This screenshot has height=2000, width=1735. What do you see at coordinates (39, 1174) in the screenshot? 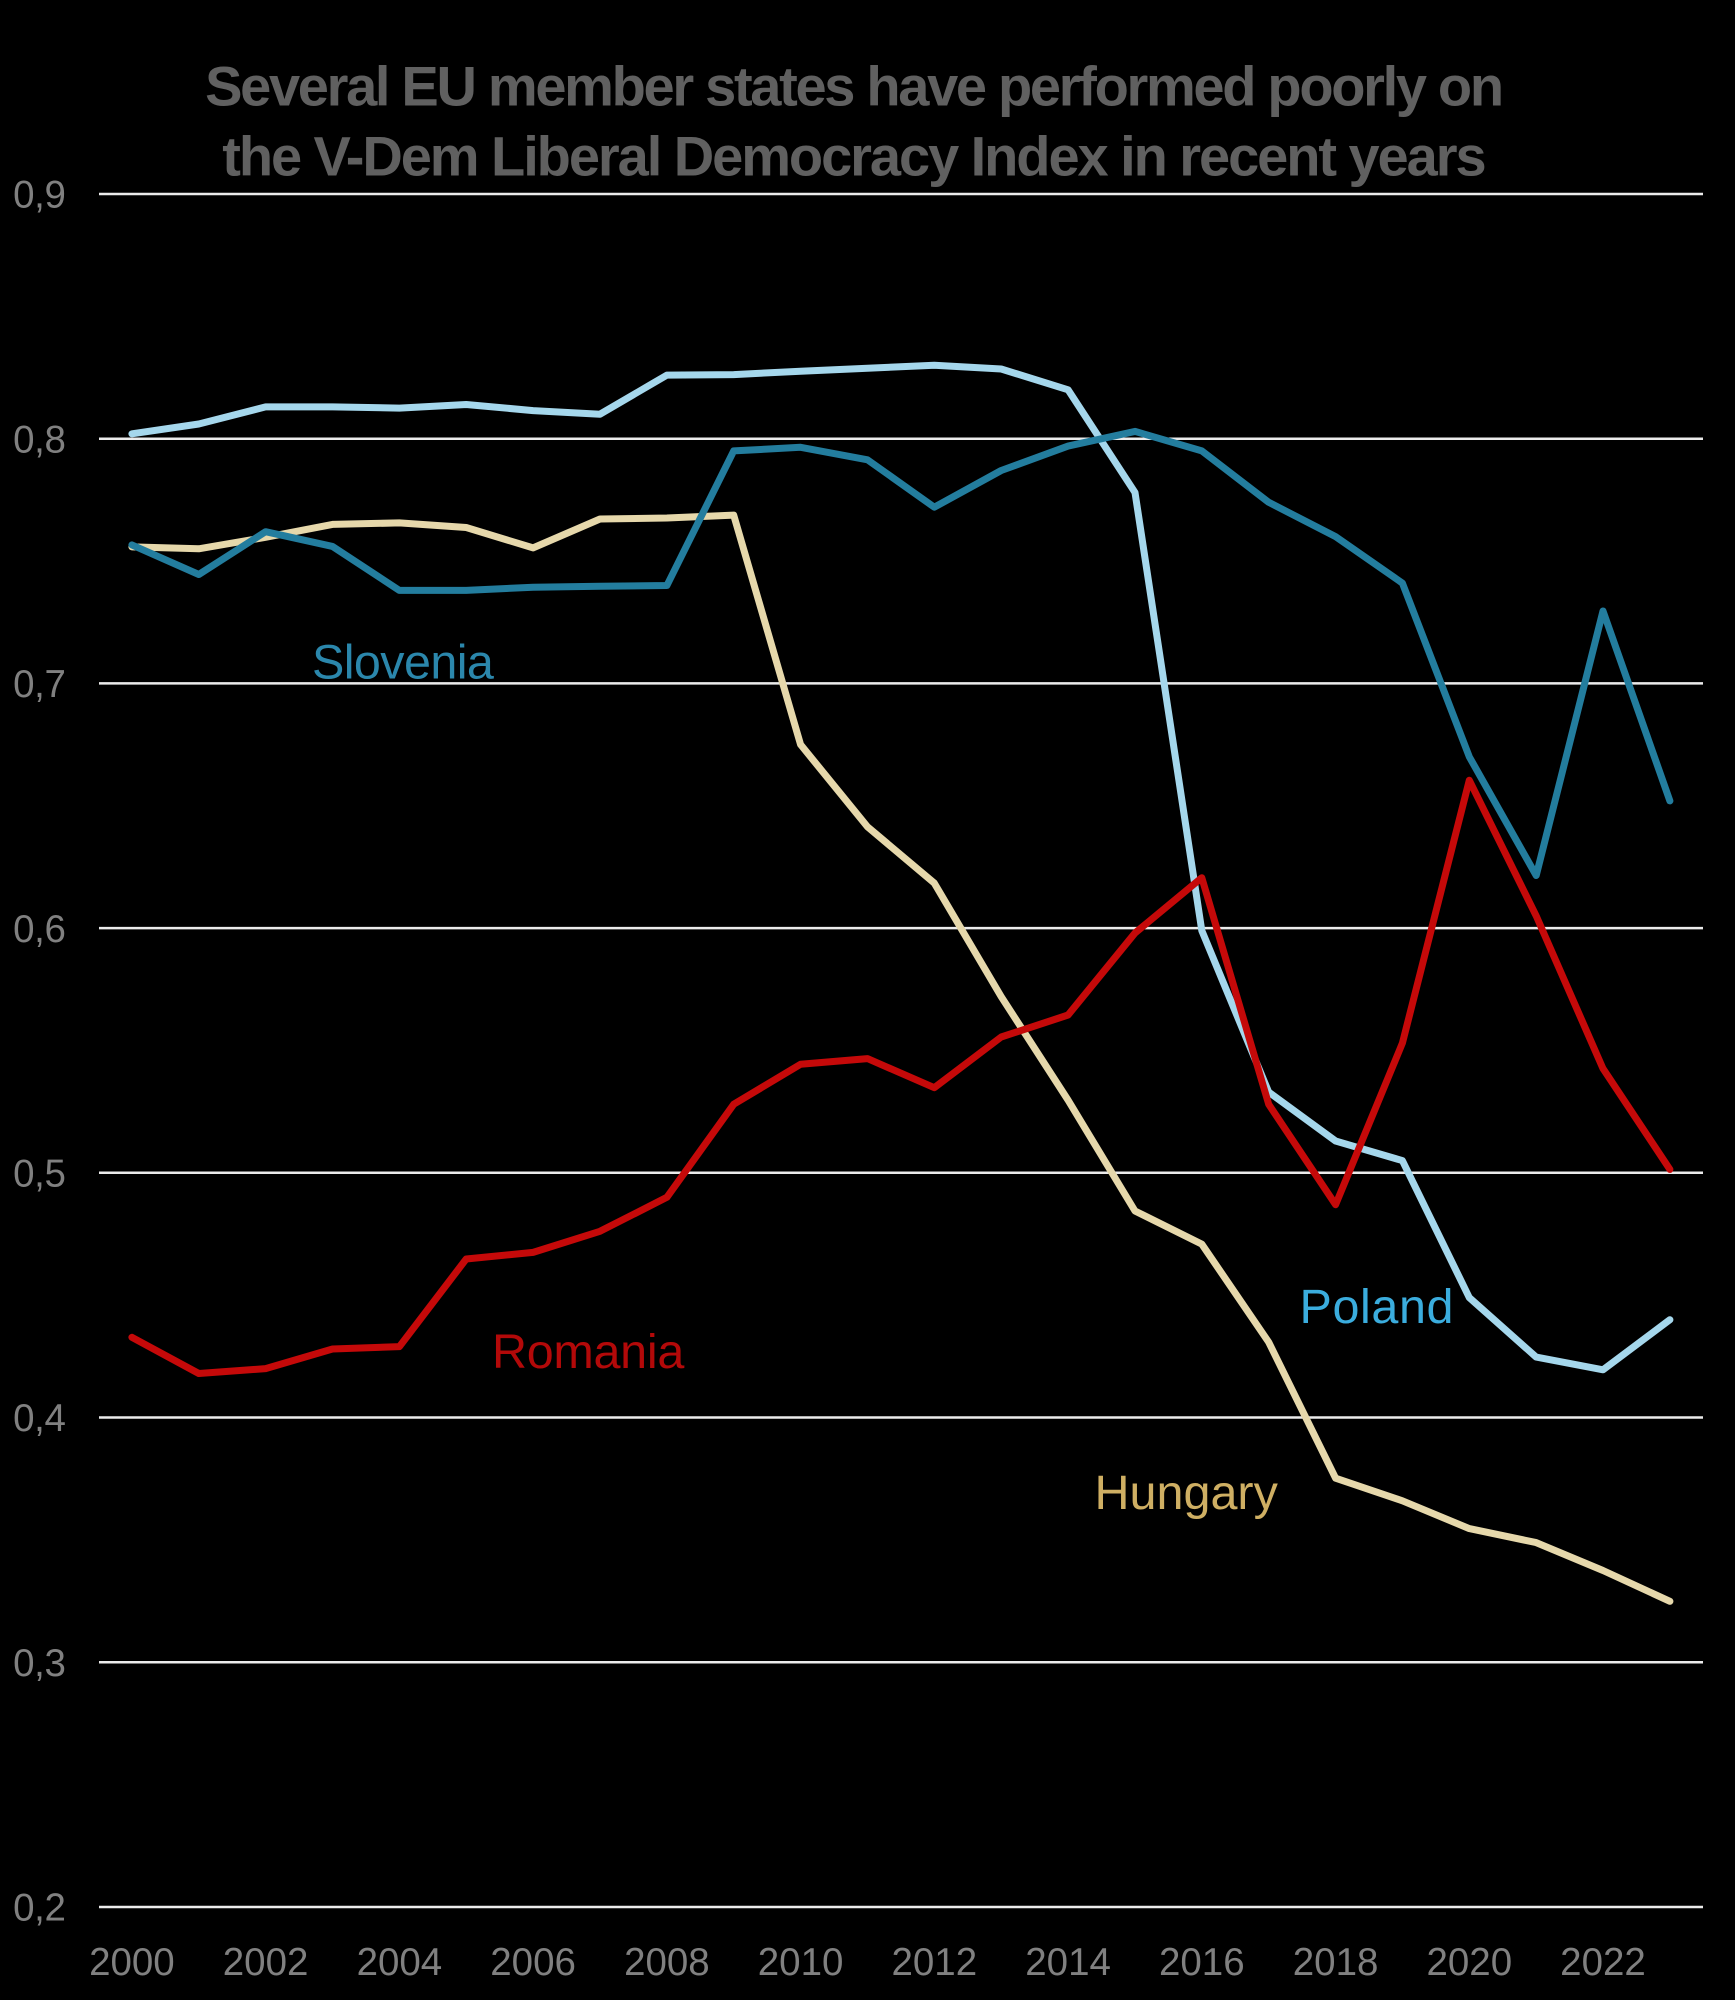
I see `svg-text: 0,5` at bounding box center [39, 1174].